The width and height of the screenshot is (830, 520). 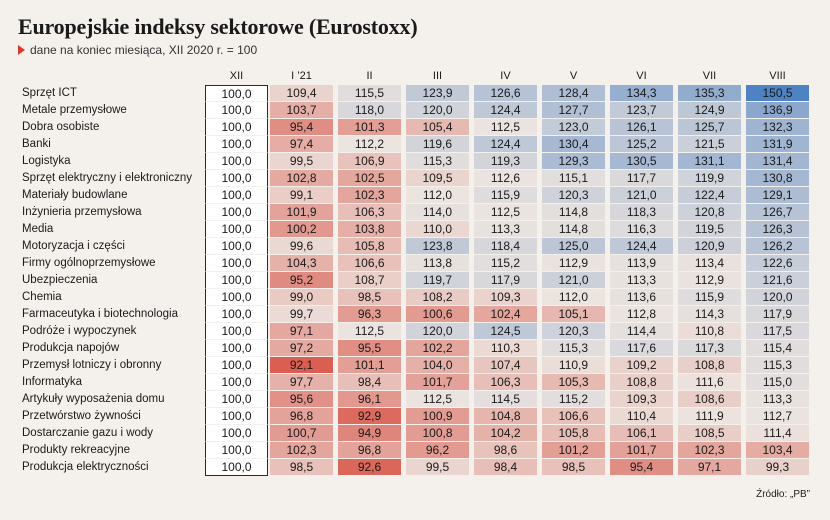 What do you see at coordinates (301, 365) in the screenshot?
I see `heatmap-cell: 92,1` at bounding box center [301, 365].